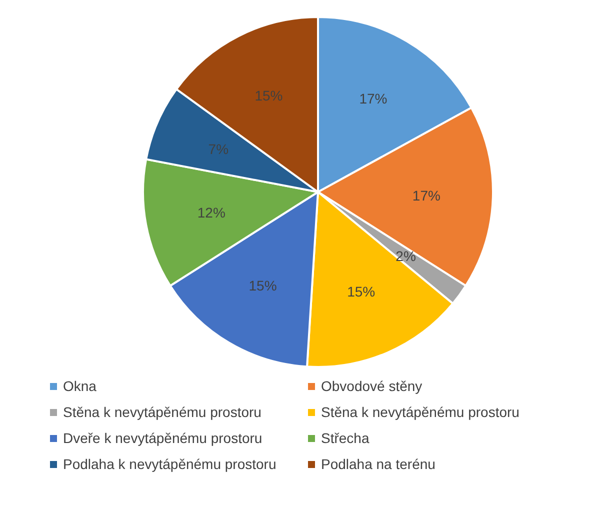 The image size is (595, 511). Describe the element at coordinates (371, 386) in the screenshot. I see `legend-label: Obvodové stěny` at that location.